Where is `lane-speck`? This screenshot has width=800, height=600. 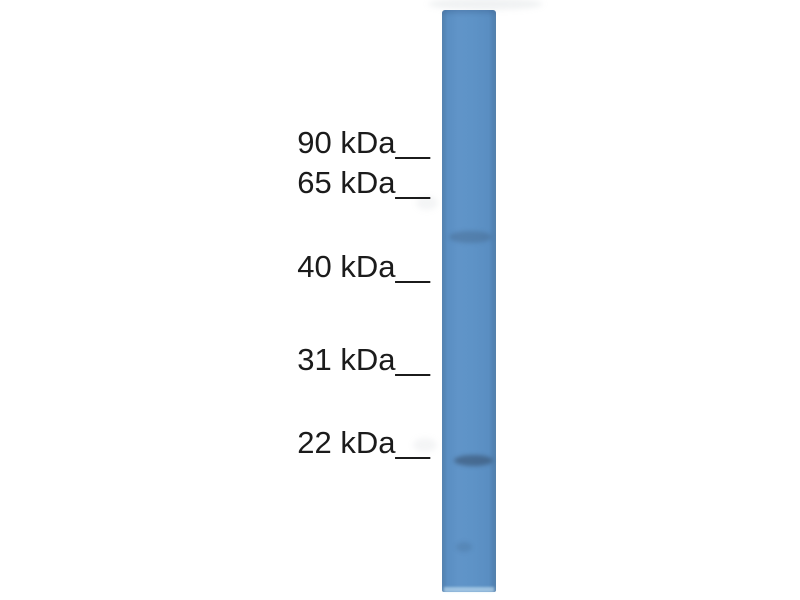
lane-speck is located at coordinates (464, 547).